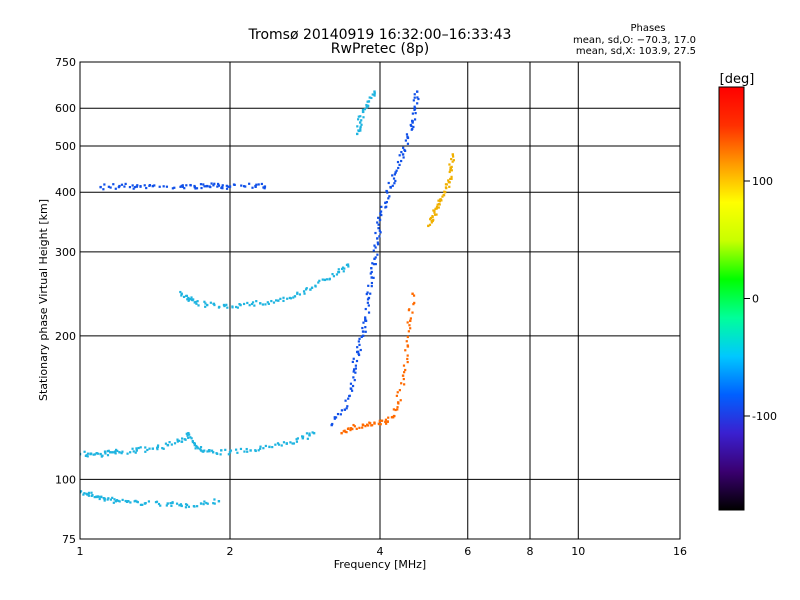 The height and width of the screenshot is (600, 800). Describe the element at coordinates (65, 62) in the screenshot. I see `y-tick-label: 750` at that location.